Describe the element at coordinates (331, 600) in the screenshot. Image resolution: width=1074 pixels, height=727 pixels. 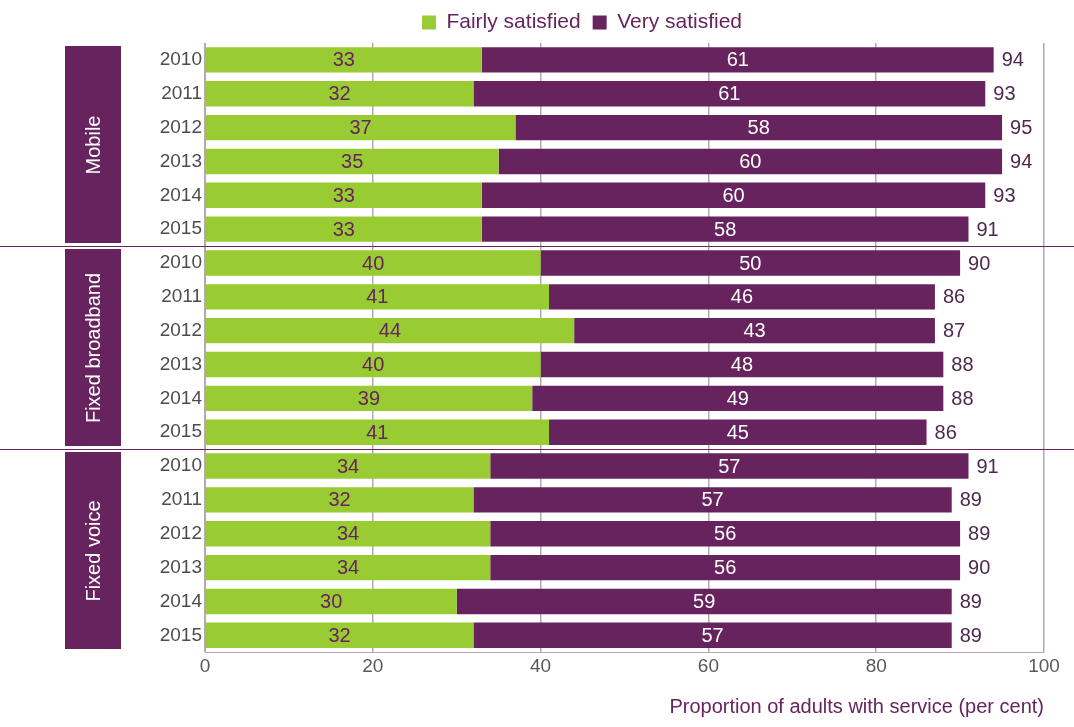
I see `data-label: 30` at that location.